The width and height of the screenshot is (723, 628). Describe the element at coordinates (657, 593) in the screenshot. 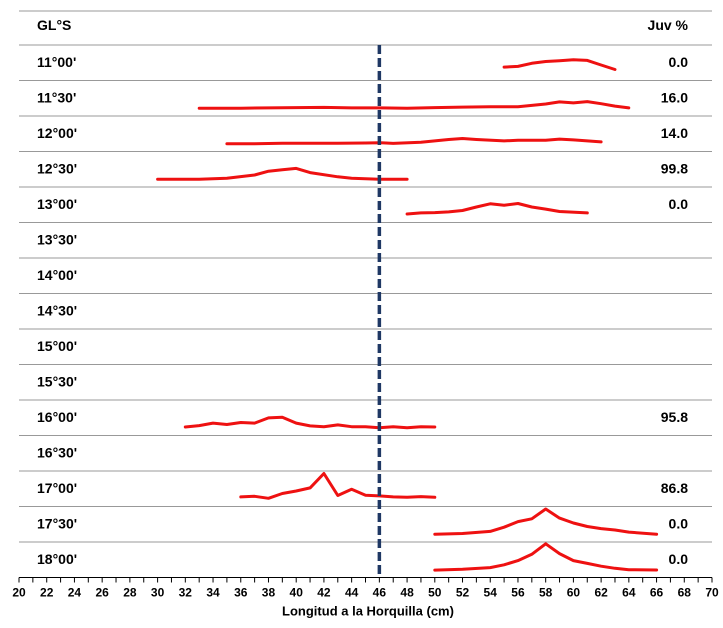

I see `x-tick-label: 66` at that location.